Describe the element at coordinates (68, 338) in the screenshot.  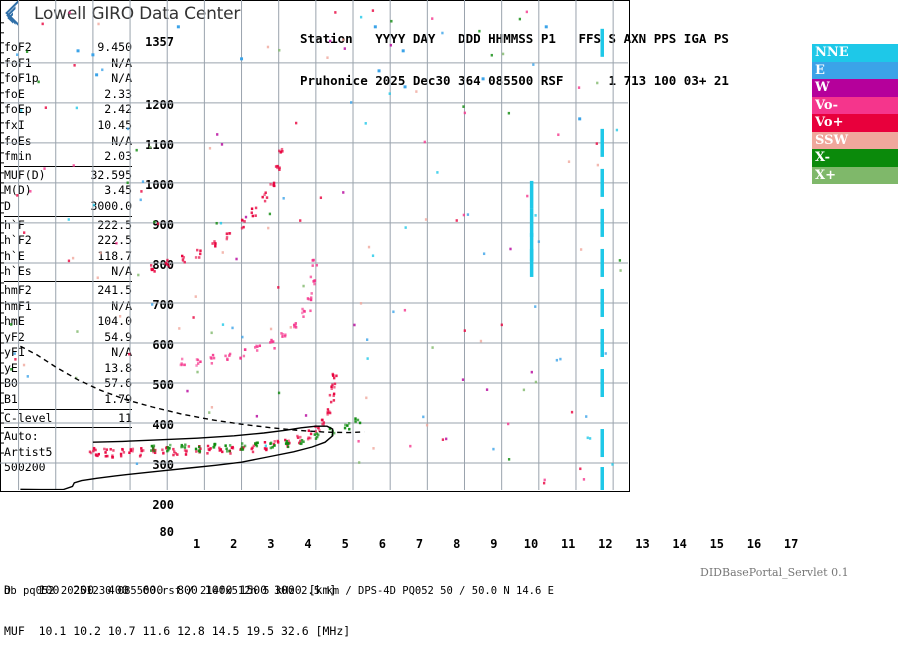
I see `param-row: yF2 54.9` at that location.